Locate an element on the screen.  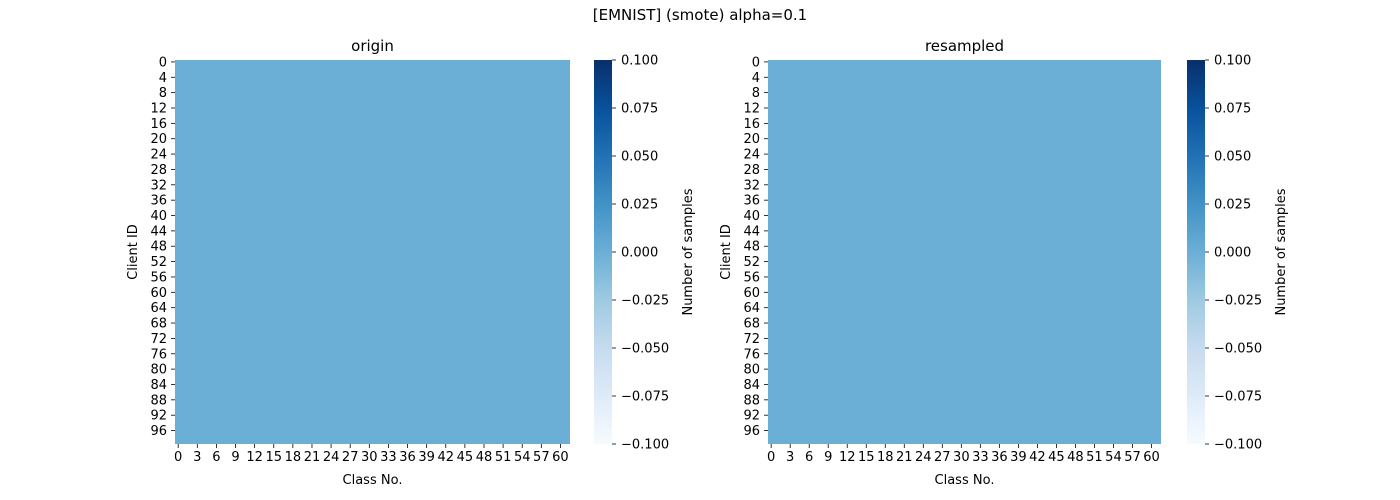
y-tick-label: 76 is located at coordinates (751, 354).